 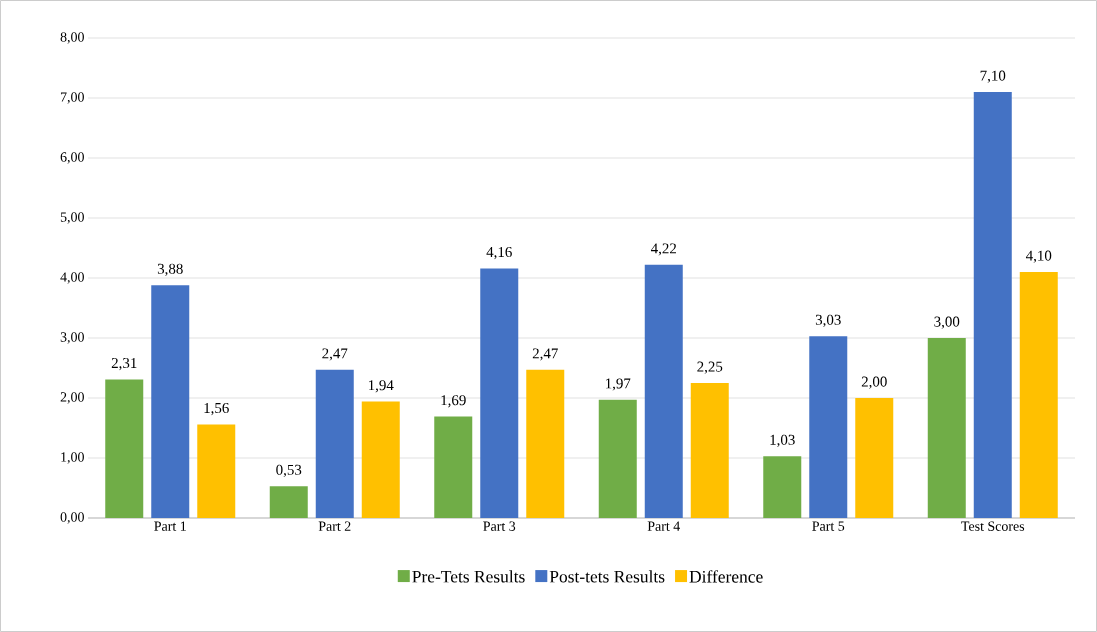 What do you see at coordinates (72, 398) in the screenshot?
I see `y-tick-label: 2,00` at bounding box center [72, 398].